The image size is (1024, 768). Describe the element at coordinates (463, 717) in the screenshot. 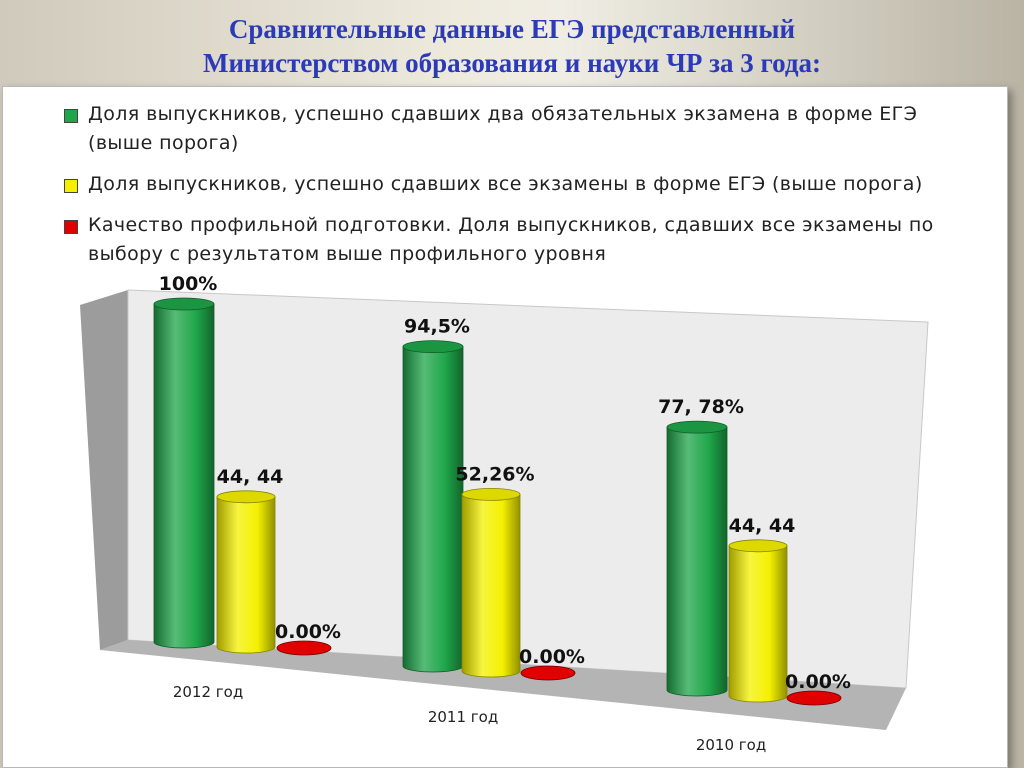

I see `category-label-2: 2011 год` at that location.